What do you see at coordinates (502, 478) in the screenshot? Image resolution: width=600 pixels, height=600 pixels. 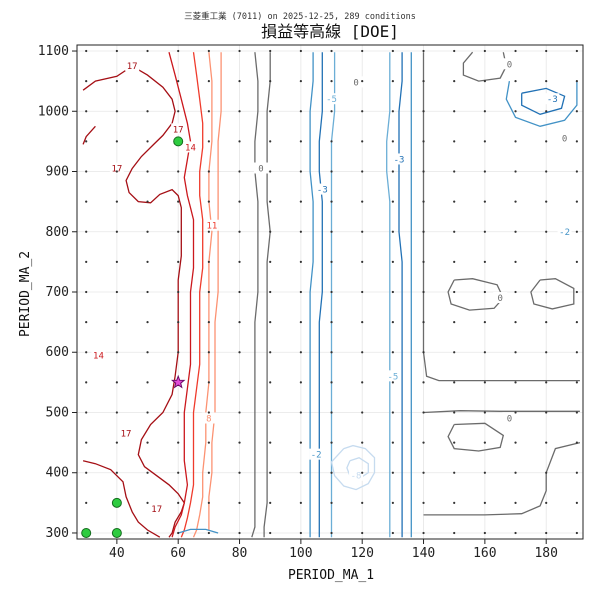 I see `contour-0-bottom` at bounding box center [502, 478].